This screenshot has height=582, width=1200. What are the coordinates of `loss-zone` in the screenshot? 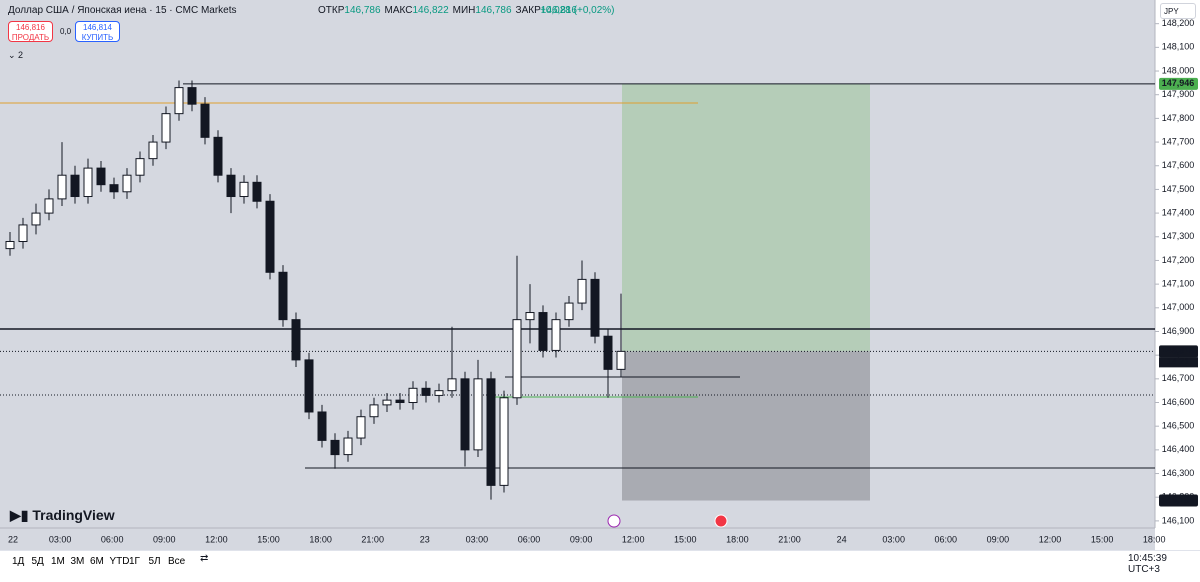 It's located at (746, 426).